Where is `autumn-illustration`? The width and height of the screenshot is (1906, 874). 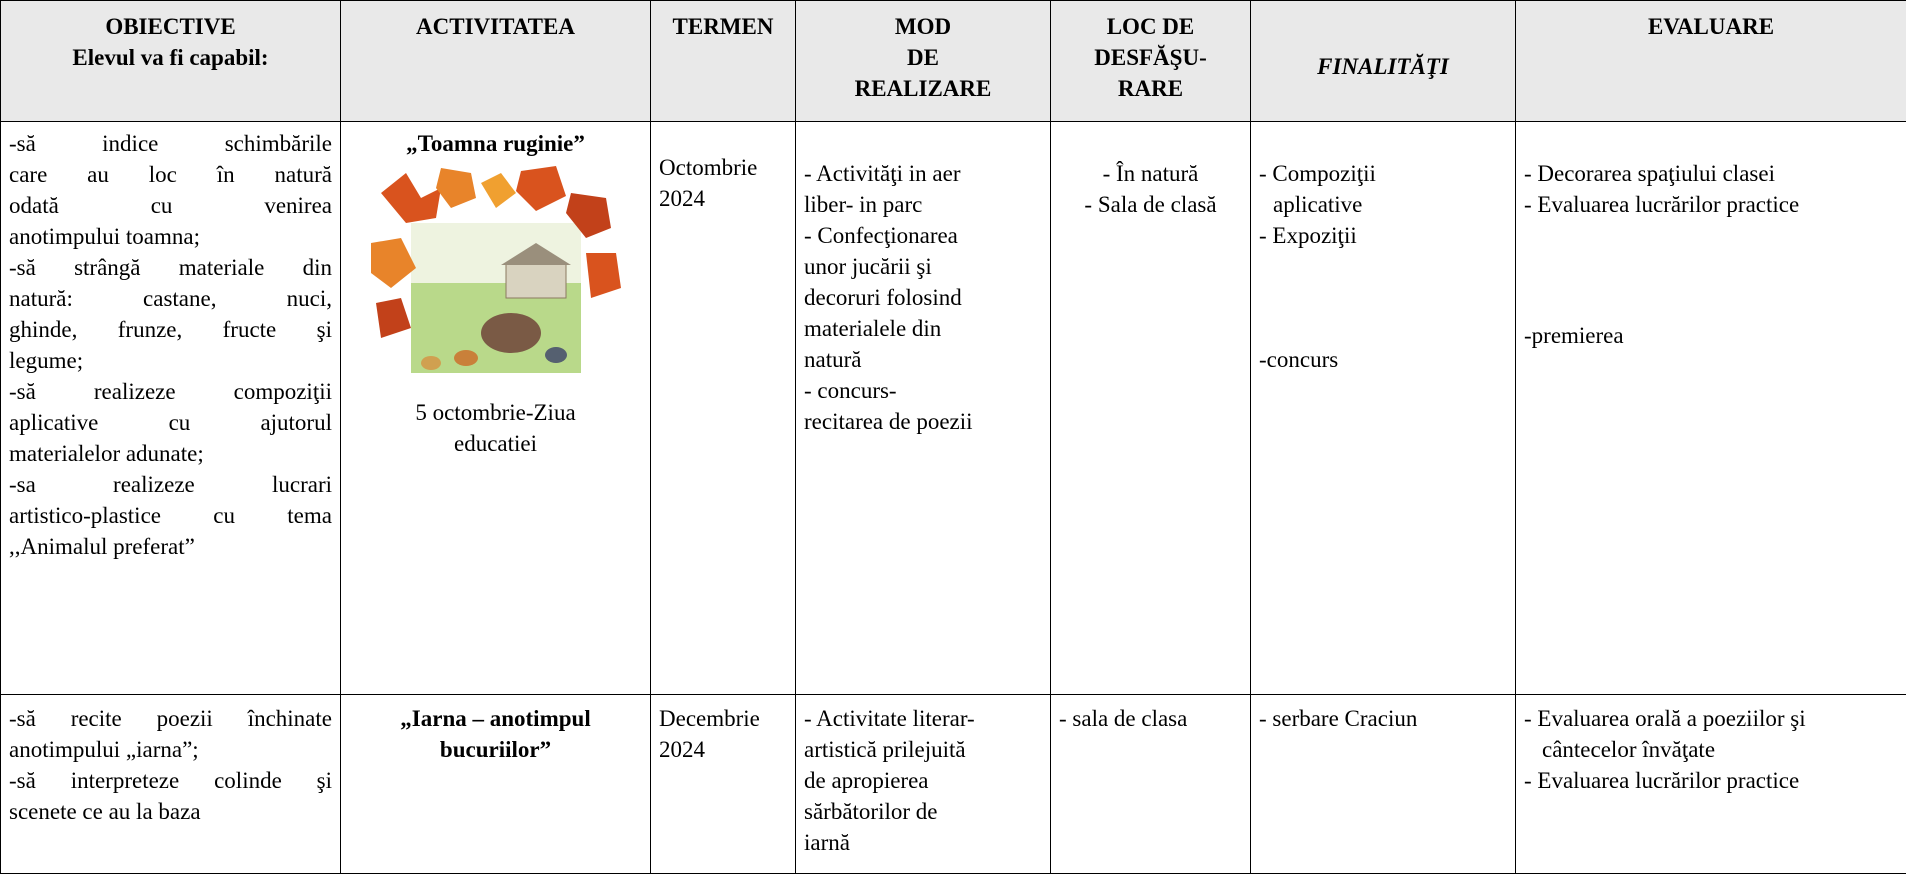
autumn-illustration is located at coordinates (496, 277).